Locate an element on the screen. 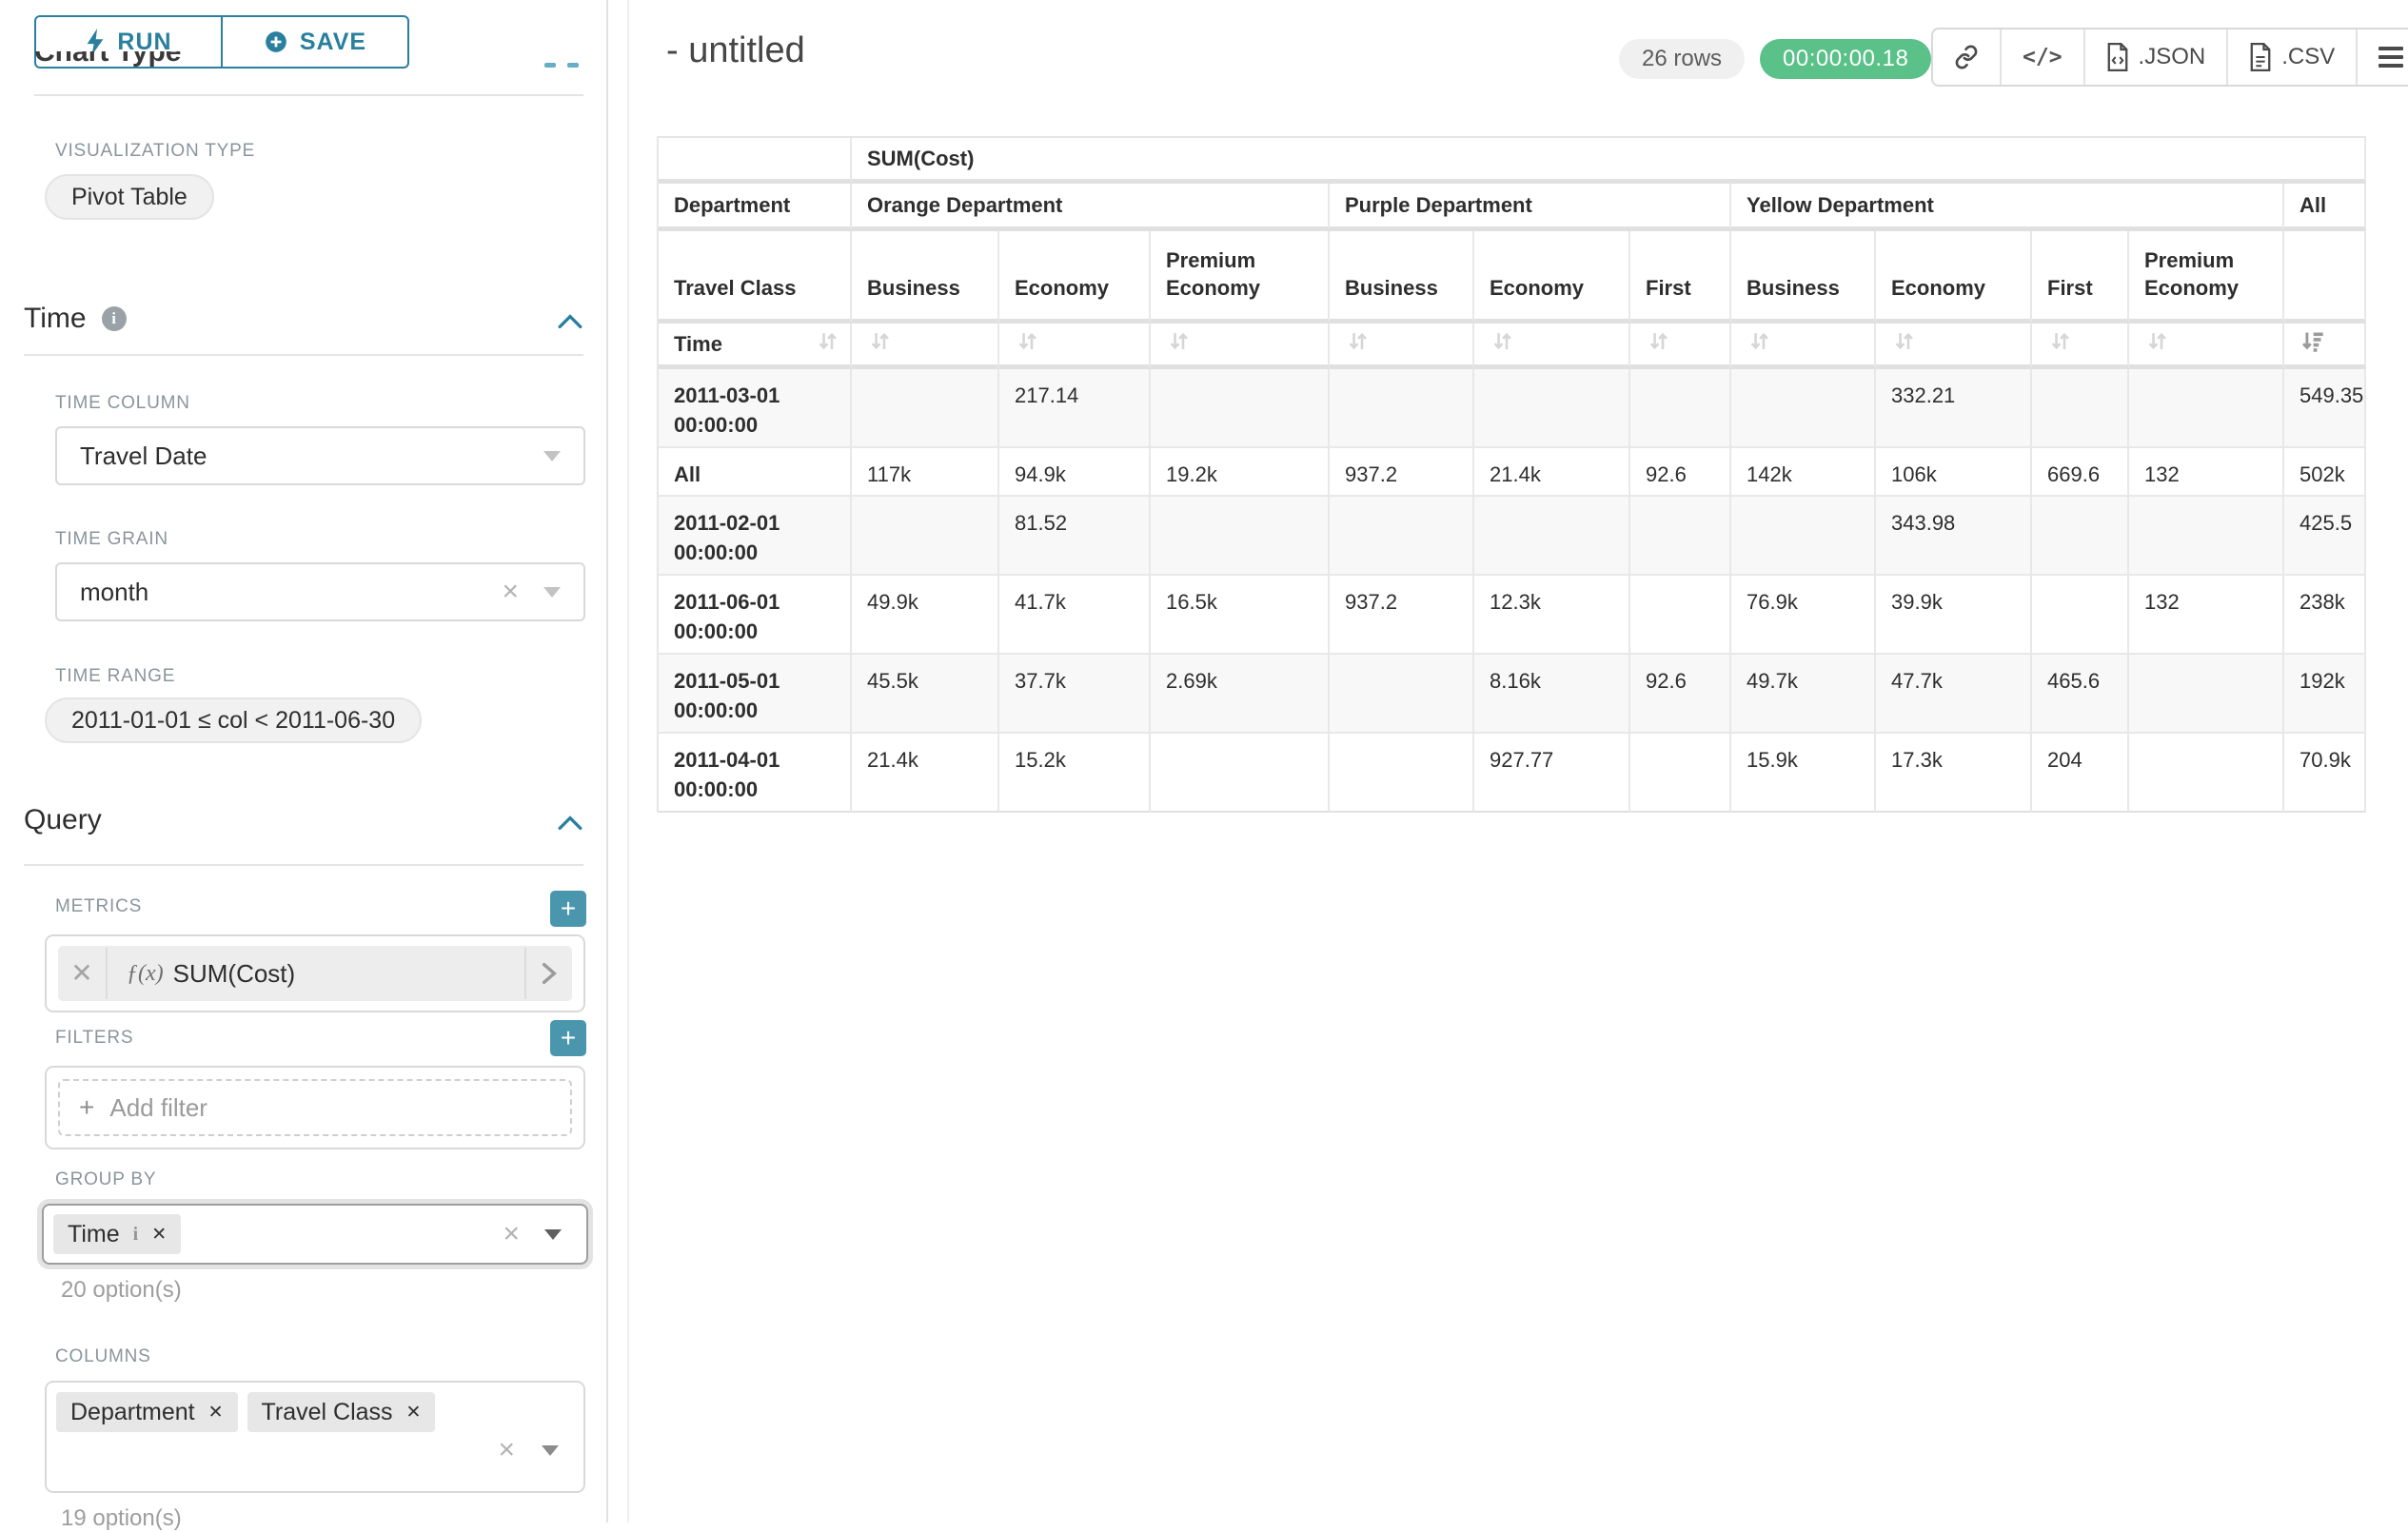 Image resolution: width=2408 pixels, height=1532 pixels. fx-icon: ƒ(x) is located at coordinates (145, 973).